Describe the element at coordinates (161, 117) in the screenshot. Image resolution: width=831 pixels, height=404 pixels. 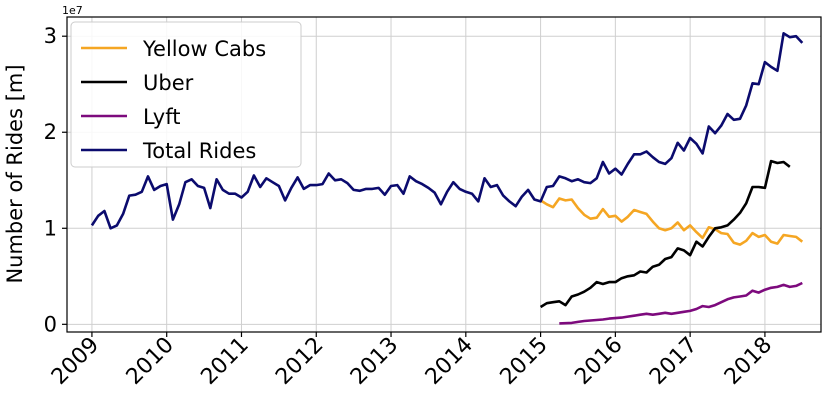
I see `legend-label-lyft: Lyft` at that location.